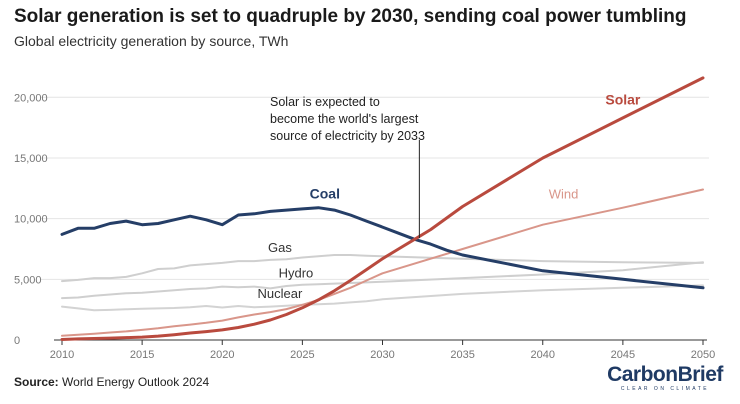 The image size is (740, 404). Describe the element at coordinates (462, 355) in the screenshot. I see `x-tick-label: 2035` at that location.